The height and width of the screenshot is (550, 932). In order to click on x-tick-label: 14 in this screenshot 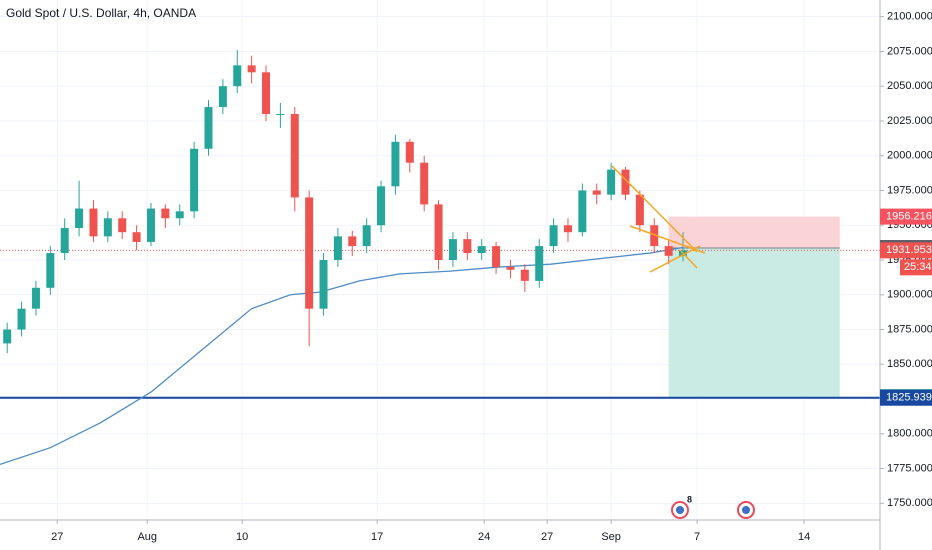, I will do `click(804, 537)`.